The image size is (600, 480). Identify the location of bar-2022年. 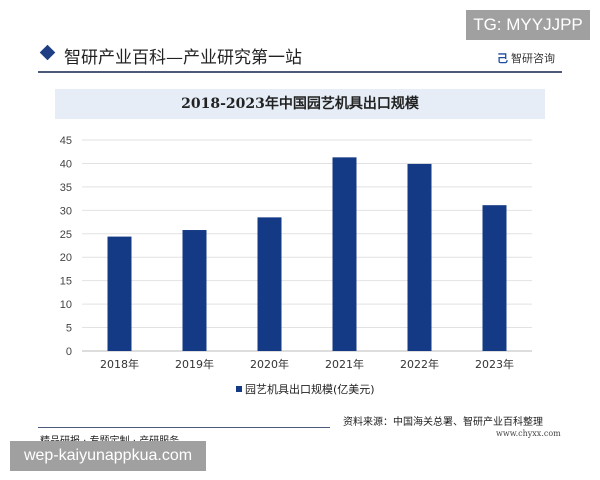
(419, 257).